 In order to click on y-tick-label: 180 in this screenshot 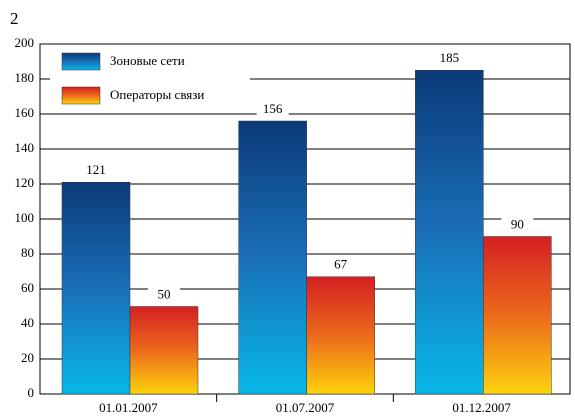, I will do `click(25, 77)`.